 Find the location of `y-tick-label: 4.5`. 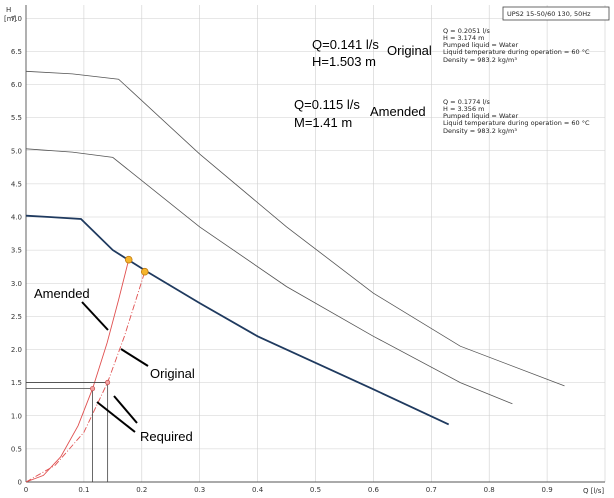

y-tick-label: 4.5 is located at coordinates (16, 184).